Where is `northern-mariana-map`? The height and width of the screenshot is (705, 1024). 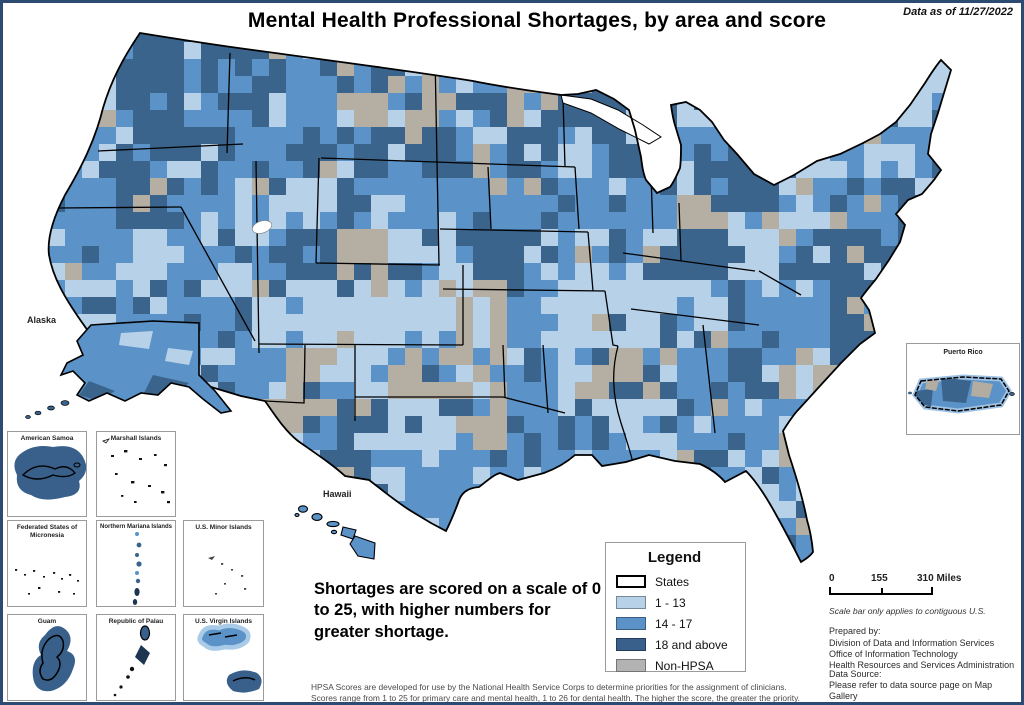 northern-mariana-map is located at coordinates (137, 568).